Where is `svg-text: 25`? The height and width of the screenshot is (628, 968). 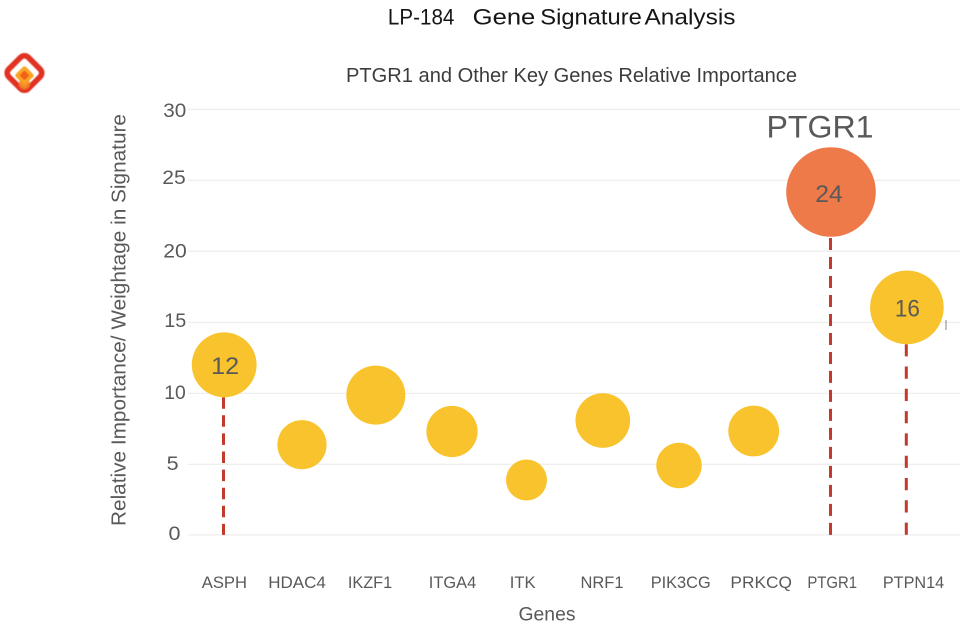 svg-text: 25 is located at coordinates (174, 178).